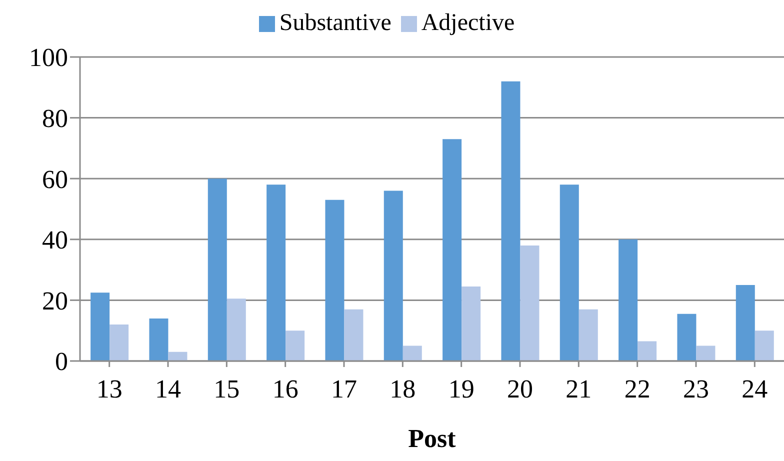 Image resolution: width=784 pixels, height=461 pixels. I want to click on x-tick-label: 20, so click(520, 389).